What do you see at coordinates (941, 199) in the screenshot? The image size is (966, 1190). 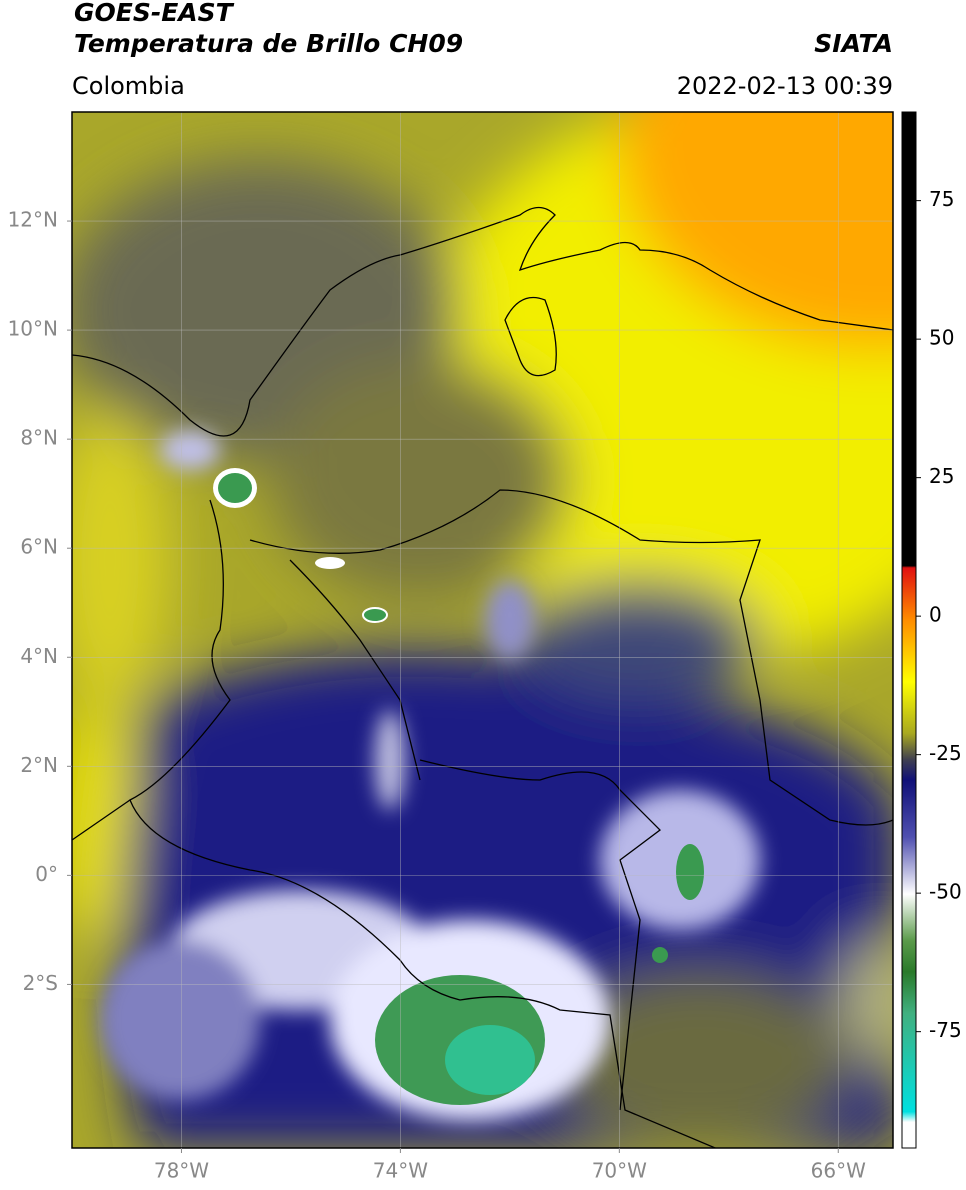 I see `colorbar-tick-label: 75` at bounding box center [941, 199].